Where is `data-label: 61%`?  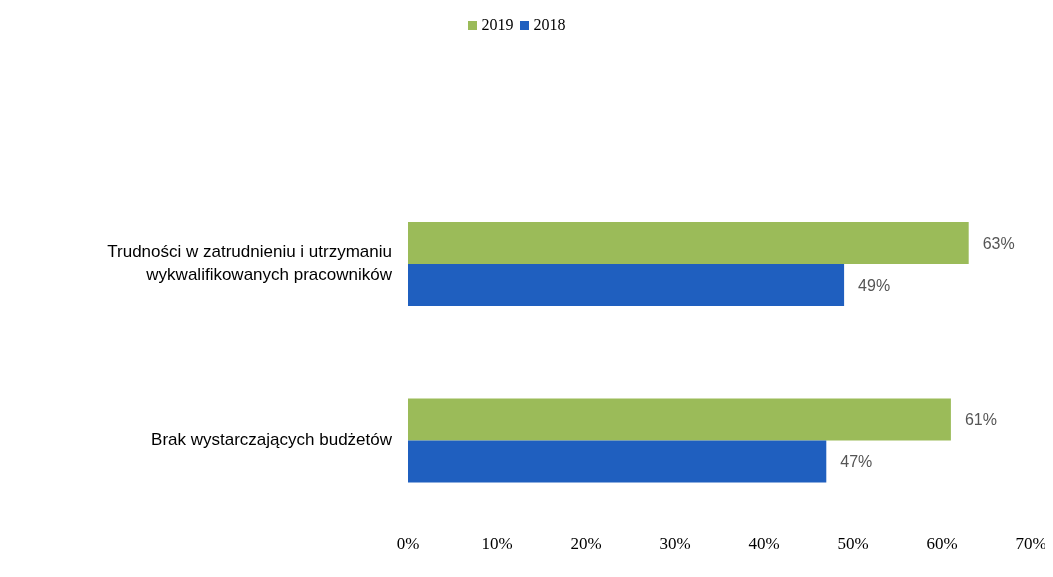
data-label: 61% is located at coordinates (980, 420).